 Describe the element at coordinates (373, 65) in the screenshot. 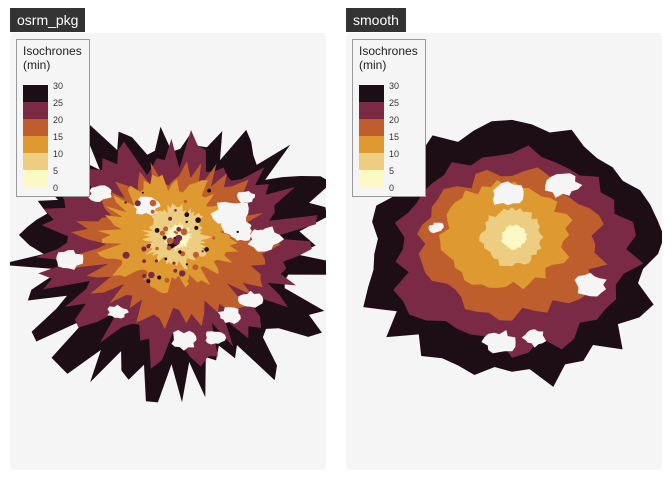

I see `legend-title-line2: (min)` at that location.